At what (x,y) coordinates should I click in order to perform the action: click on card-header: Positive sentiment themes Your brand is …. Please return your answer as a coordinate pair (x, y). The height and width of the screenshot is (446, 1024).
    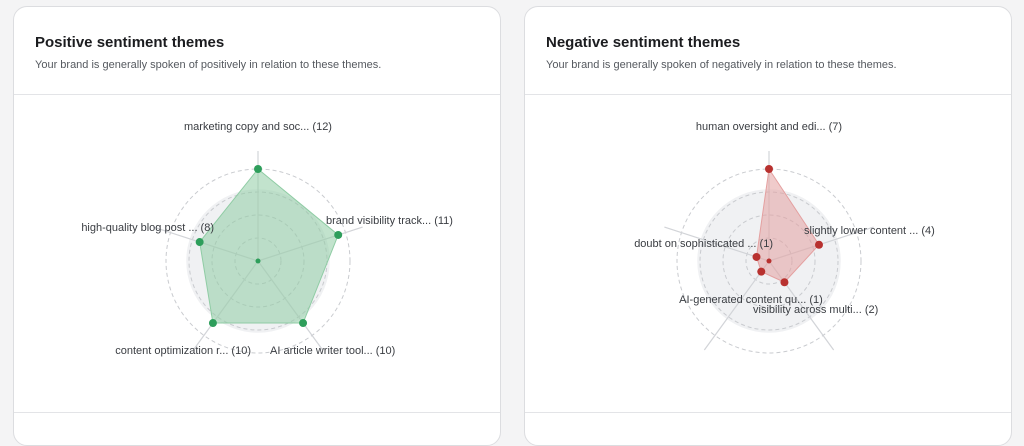
    Looking at the image, I should click on (257, 51).